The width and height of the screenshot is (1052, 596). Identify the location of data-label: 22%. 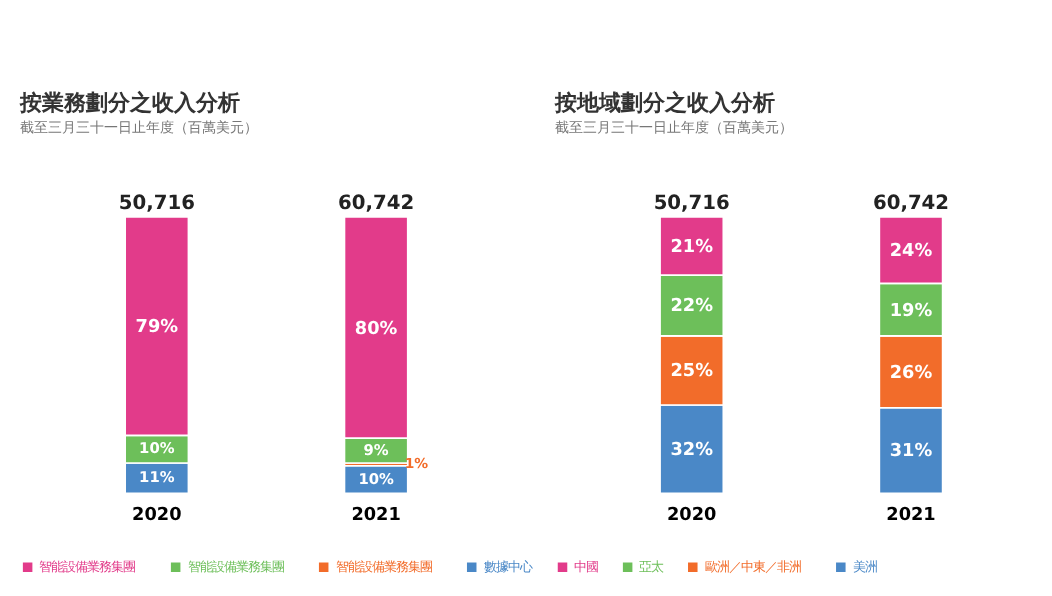
(692, 307).